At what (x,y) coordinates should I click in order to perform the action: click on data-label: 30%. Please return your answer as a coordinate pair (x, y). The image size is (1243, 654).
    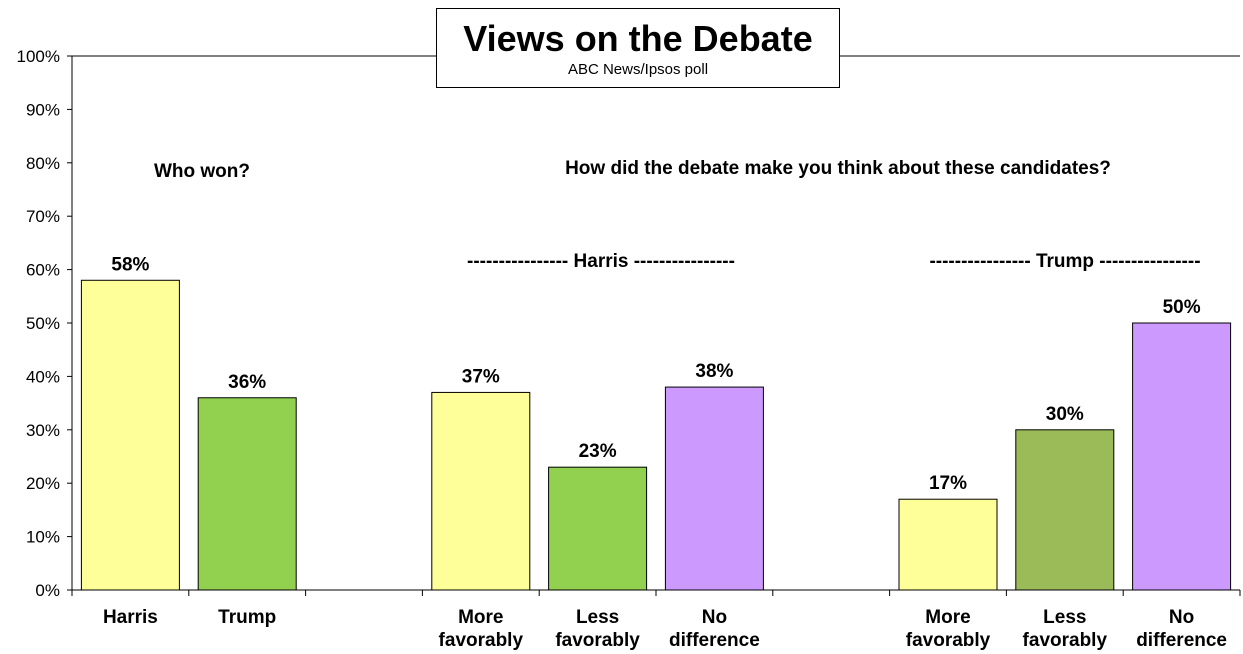
    Looking at the image, I should click on (1065, 414).